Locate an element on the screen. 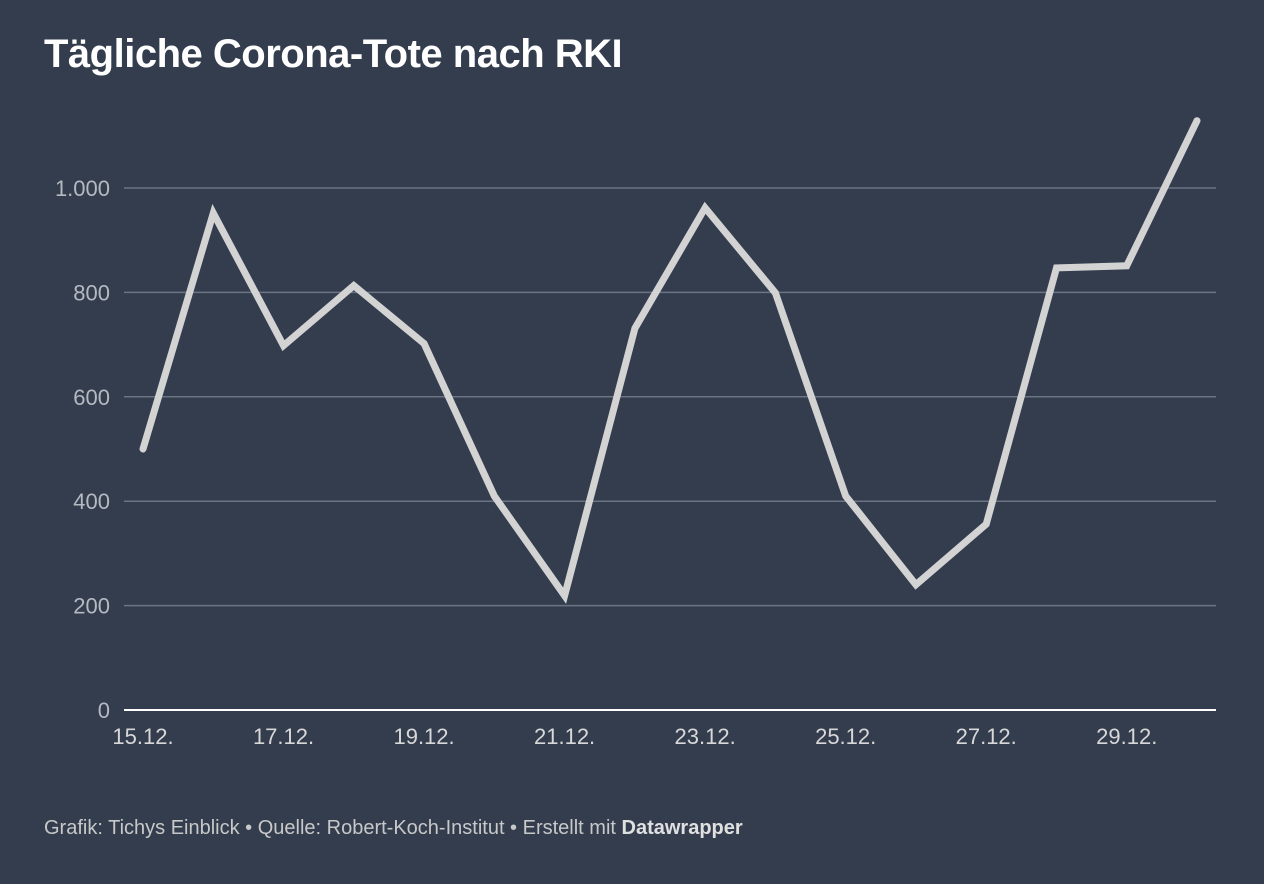 The width and height of the screenshot is (1264, 884). x-tick-label: 23.12. is located at coordinates (705, 736).